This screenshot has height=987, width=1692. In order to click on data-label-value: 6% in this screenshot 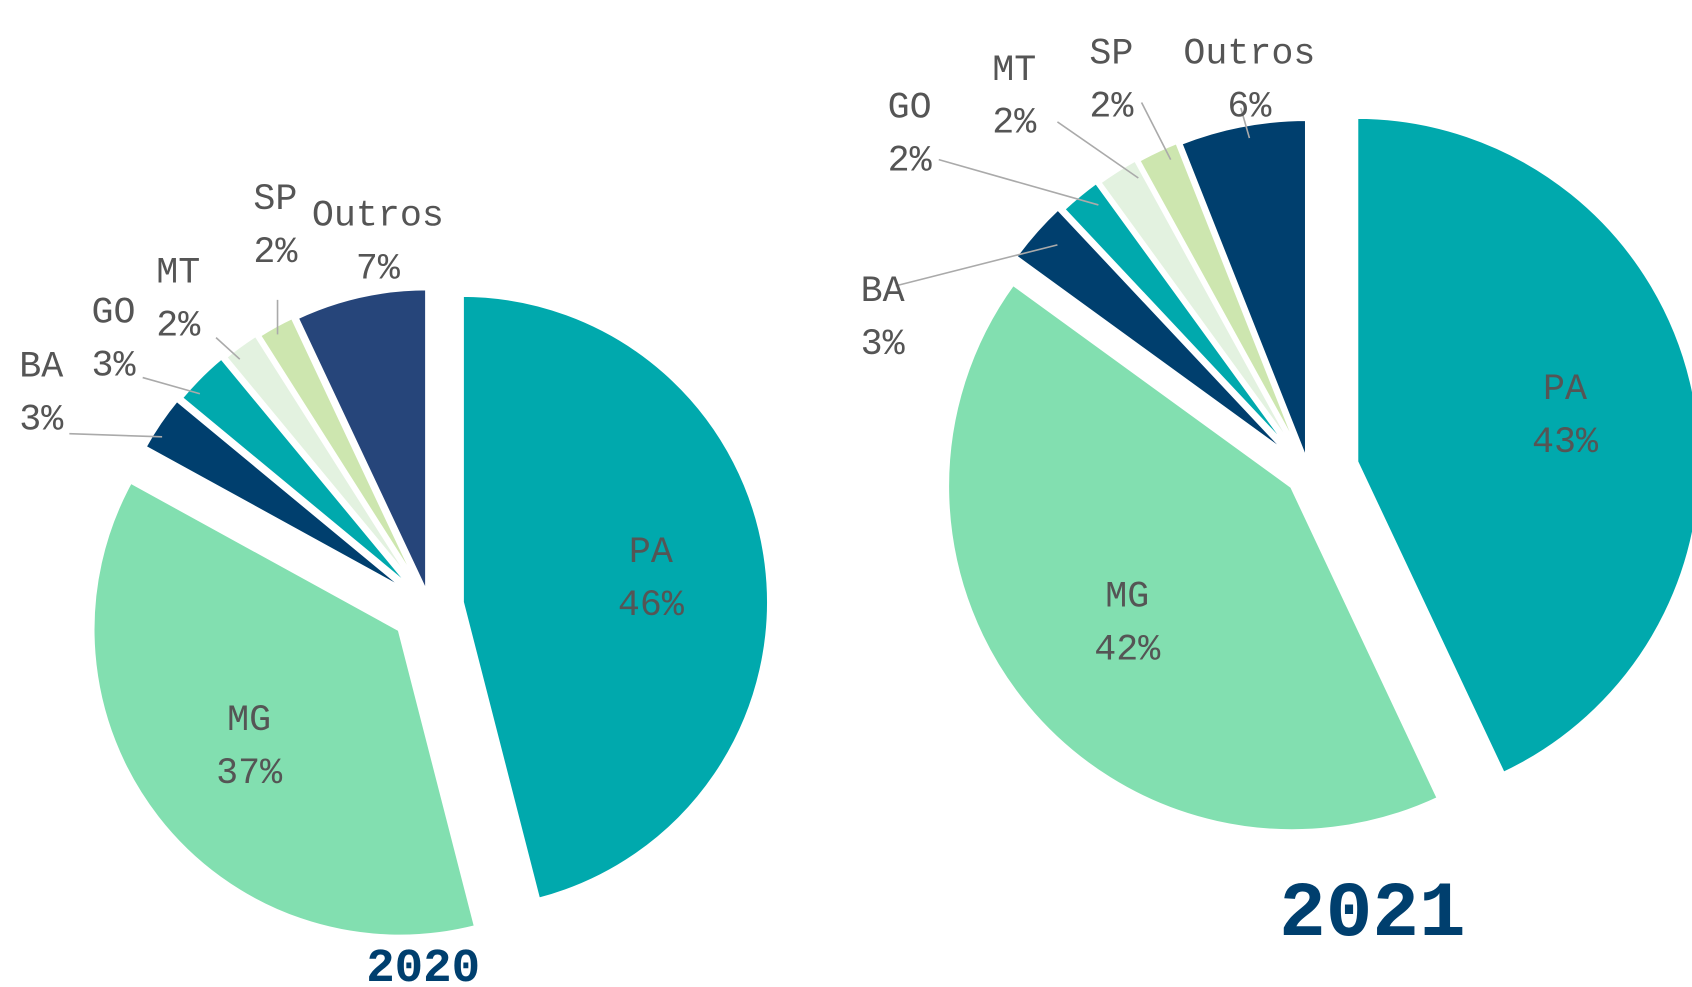, I will do `click(1249, 107)`.